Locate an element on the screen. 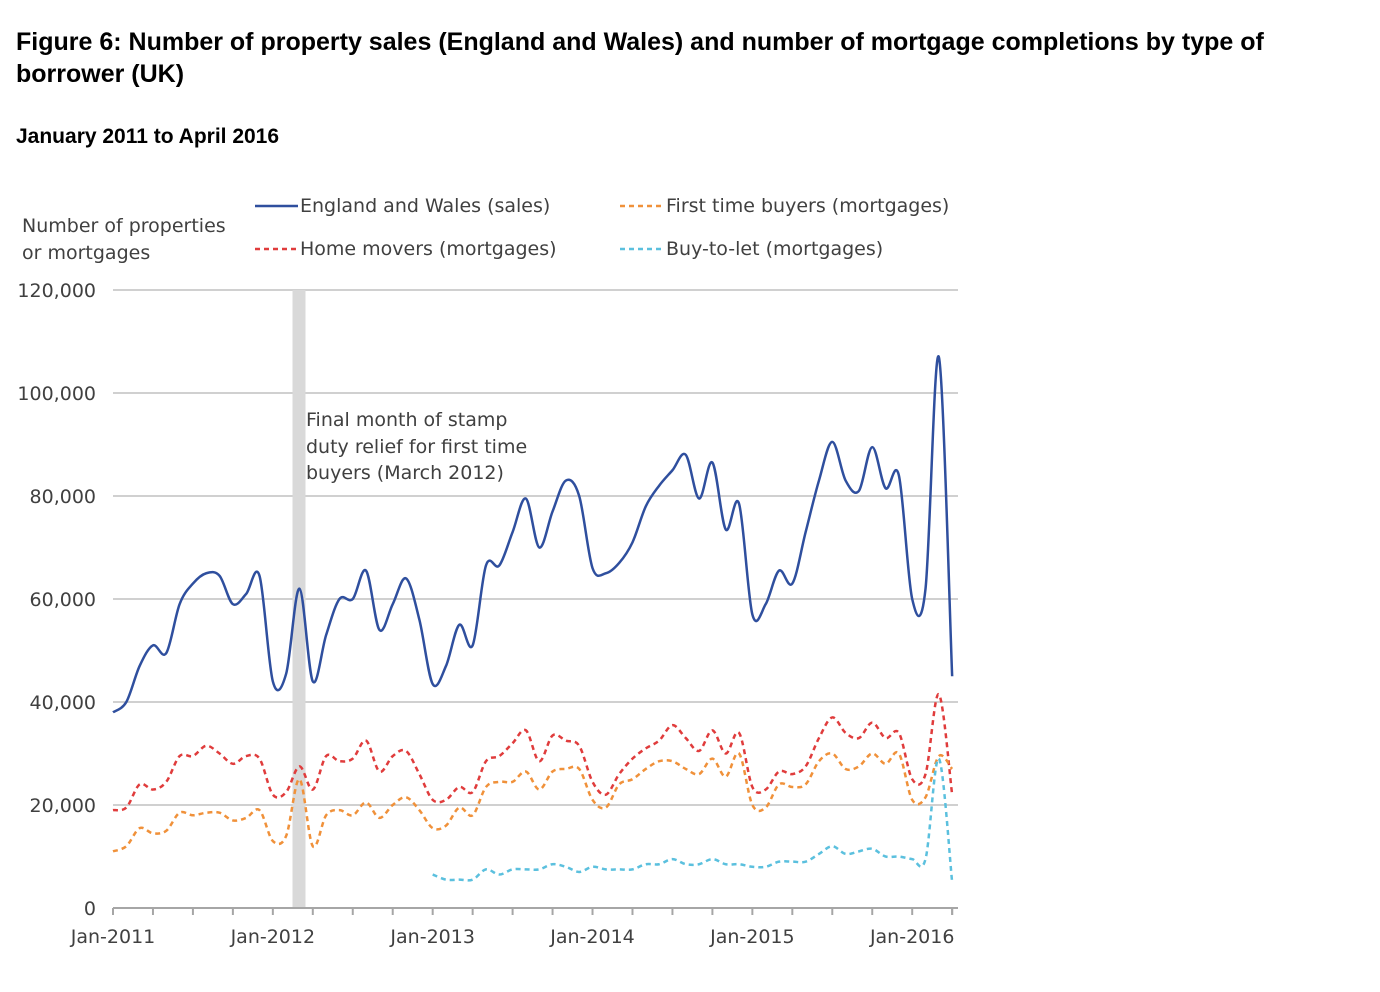 This screenshot has width=1380, height=992. chart-subtitle: January 2011 to April 2016 is located at coordinates (148, 136).